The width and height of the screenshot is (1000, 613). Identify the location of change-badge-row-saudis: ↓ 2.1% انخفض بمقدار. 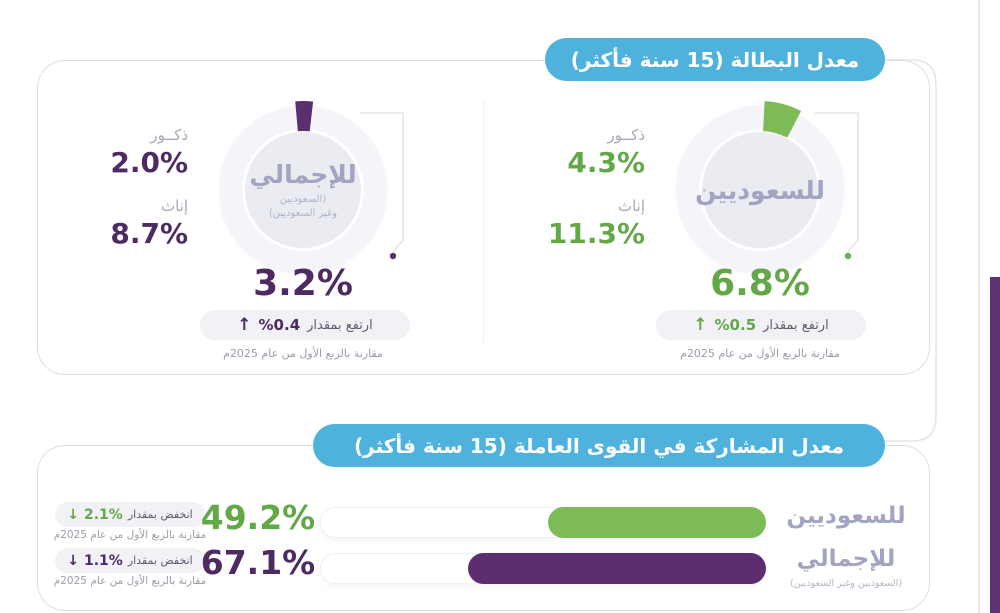
(130, 514).